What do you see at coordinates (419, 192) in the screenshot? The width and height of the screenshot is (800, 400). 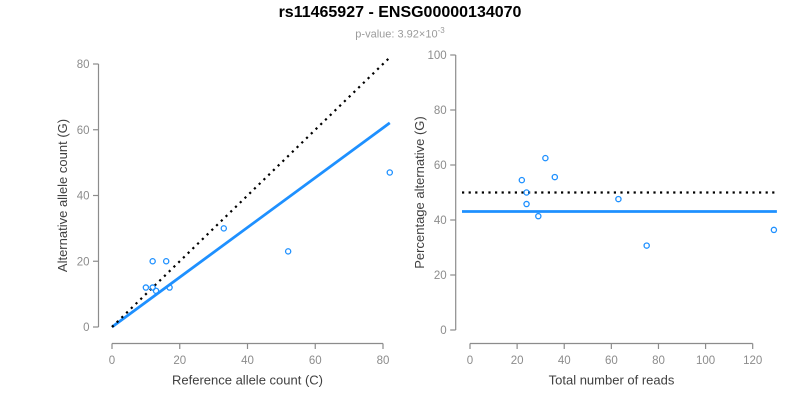 I see `y-axis-title: Percentage alternative (G)` at bounding box center [419, 192].